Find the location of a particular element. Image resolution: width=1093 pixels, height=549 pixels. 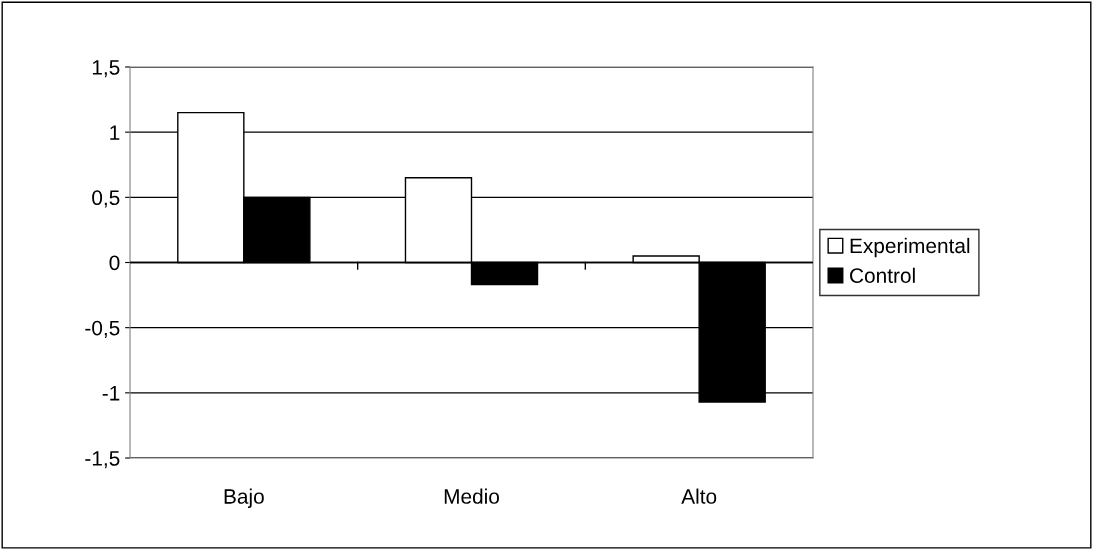

x-tick-label: Bajo is located at coordinates (244, 498).